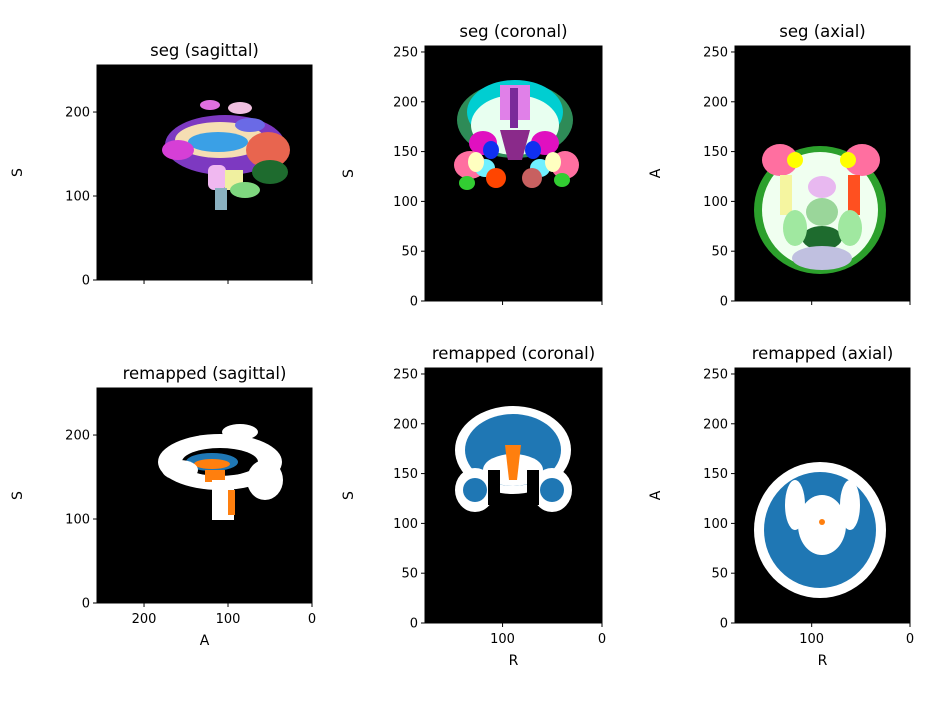 Image resolution: width=944 pixels, height=701 pixels. What do you see at coordinates (205, 641) in the screenshot?
I see `x-axis-label: A` at bounding box center [205, 641].